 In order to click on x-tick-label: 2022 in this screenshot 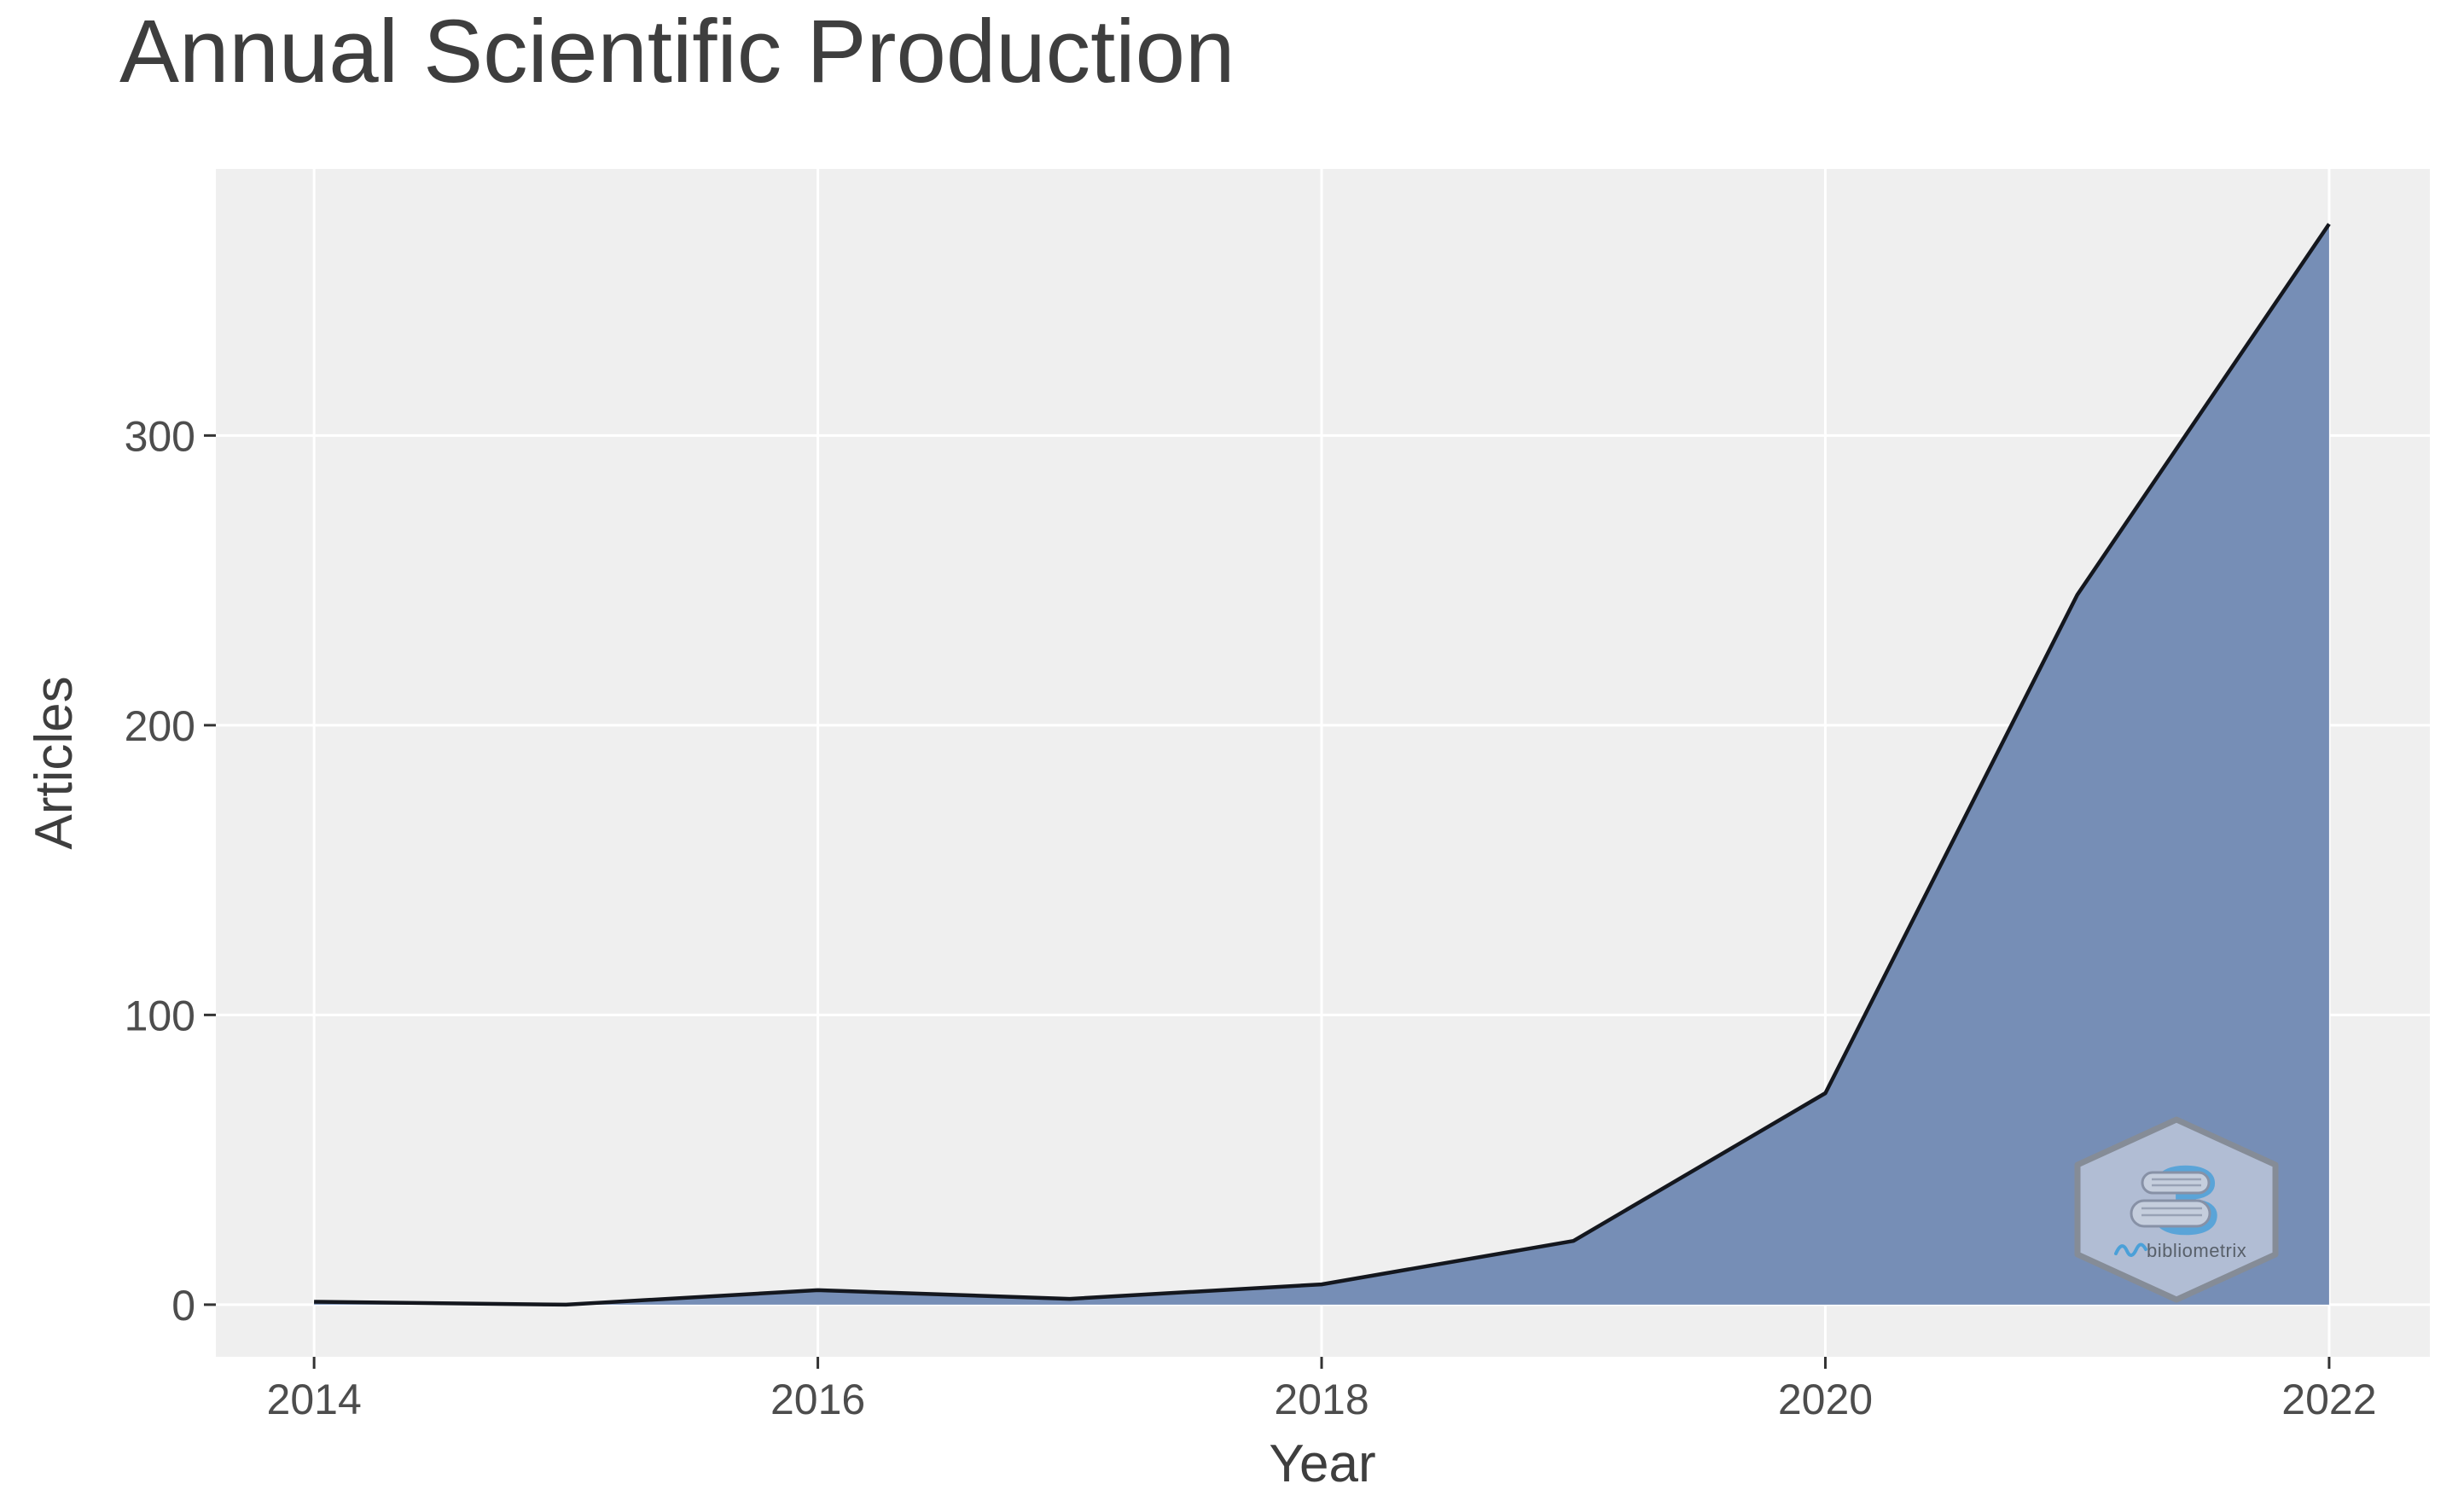, I will do `click(2328, 1399)`.